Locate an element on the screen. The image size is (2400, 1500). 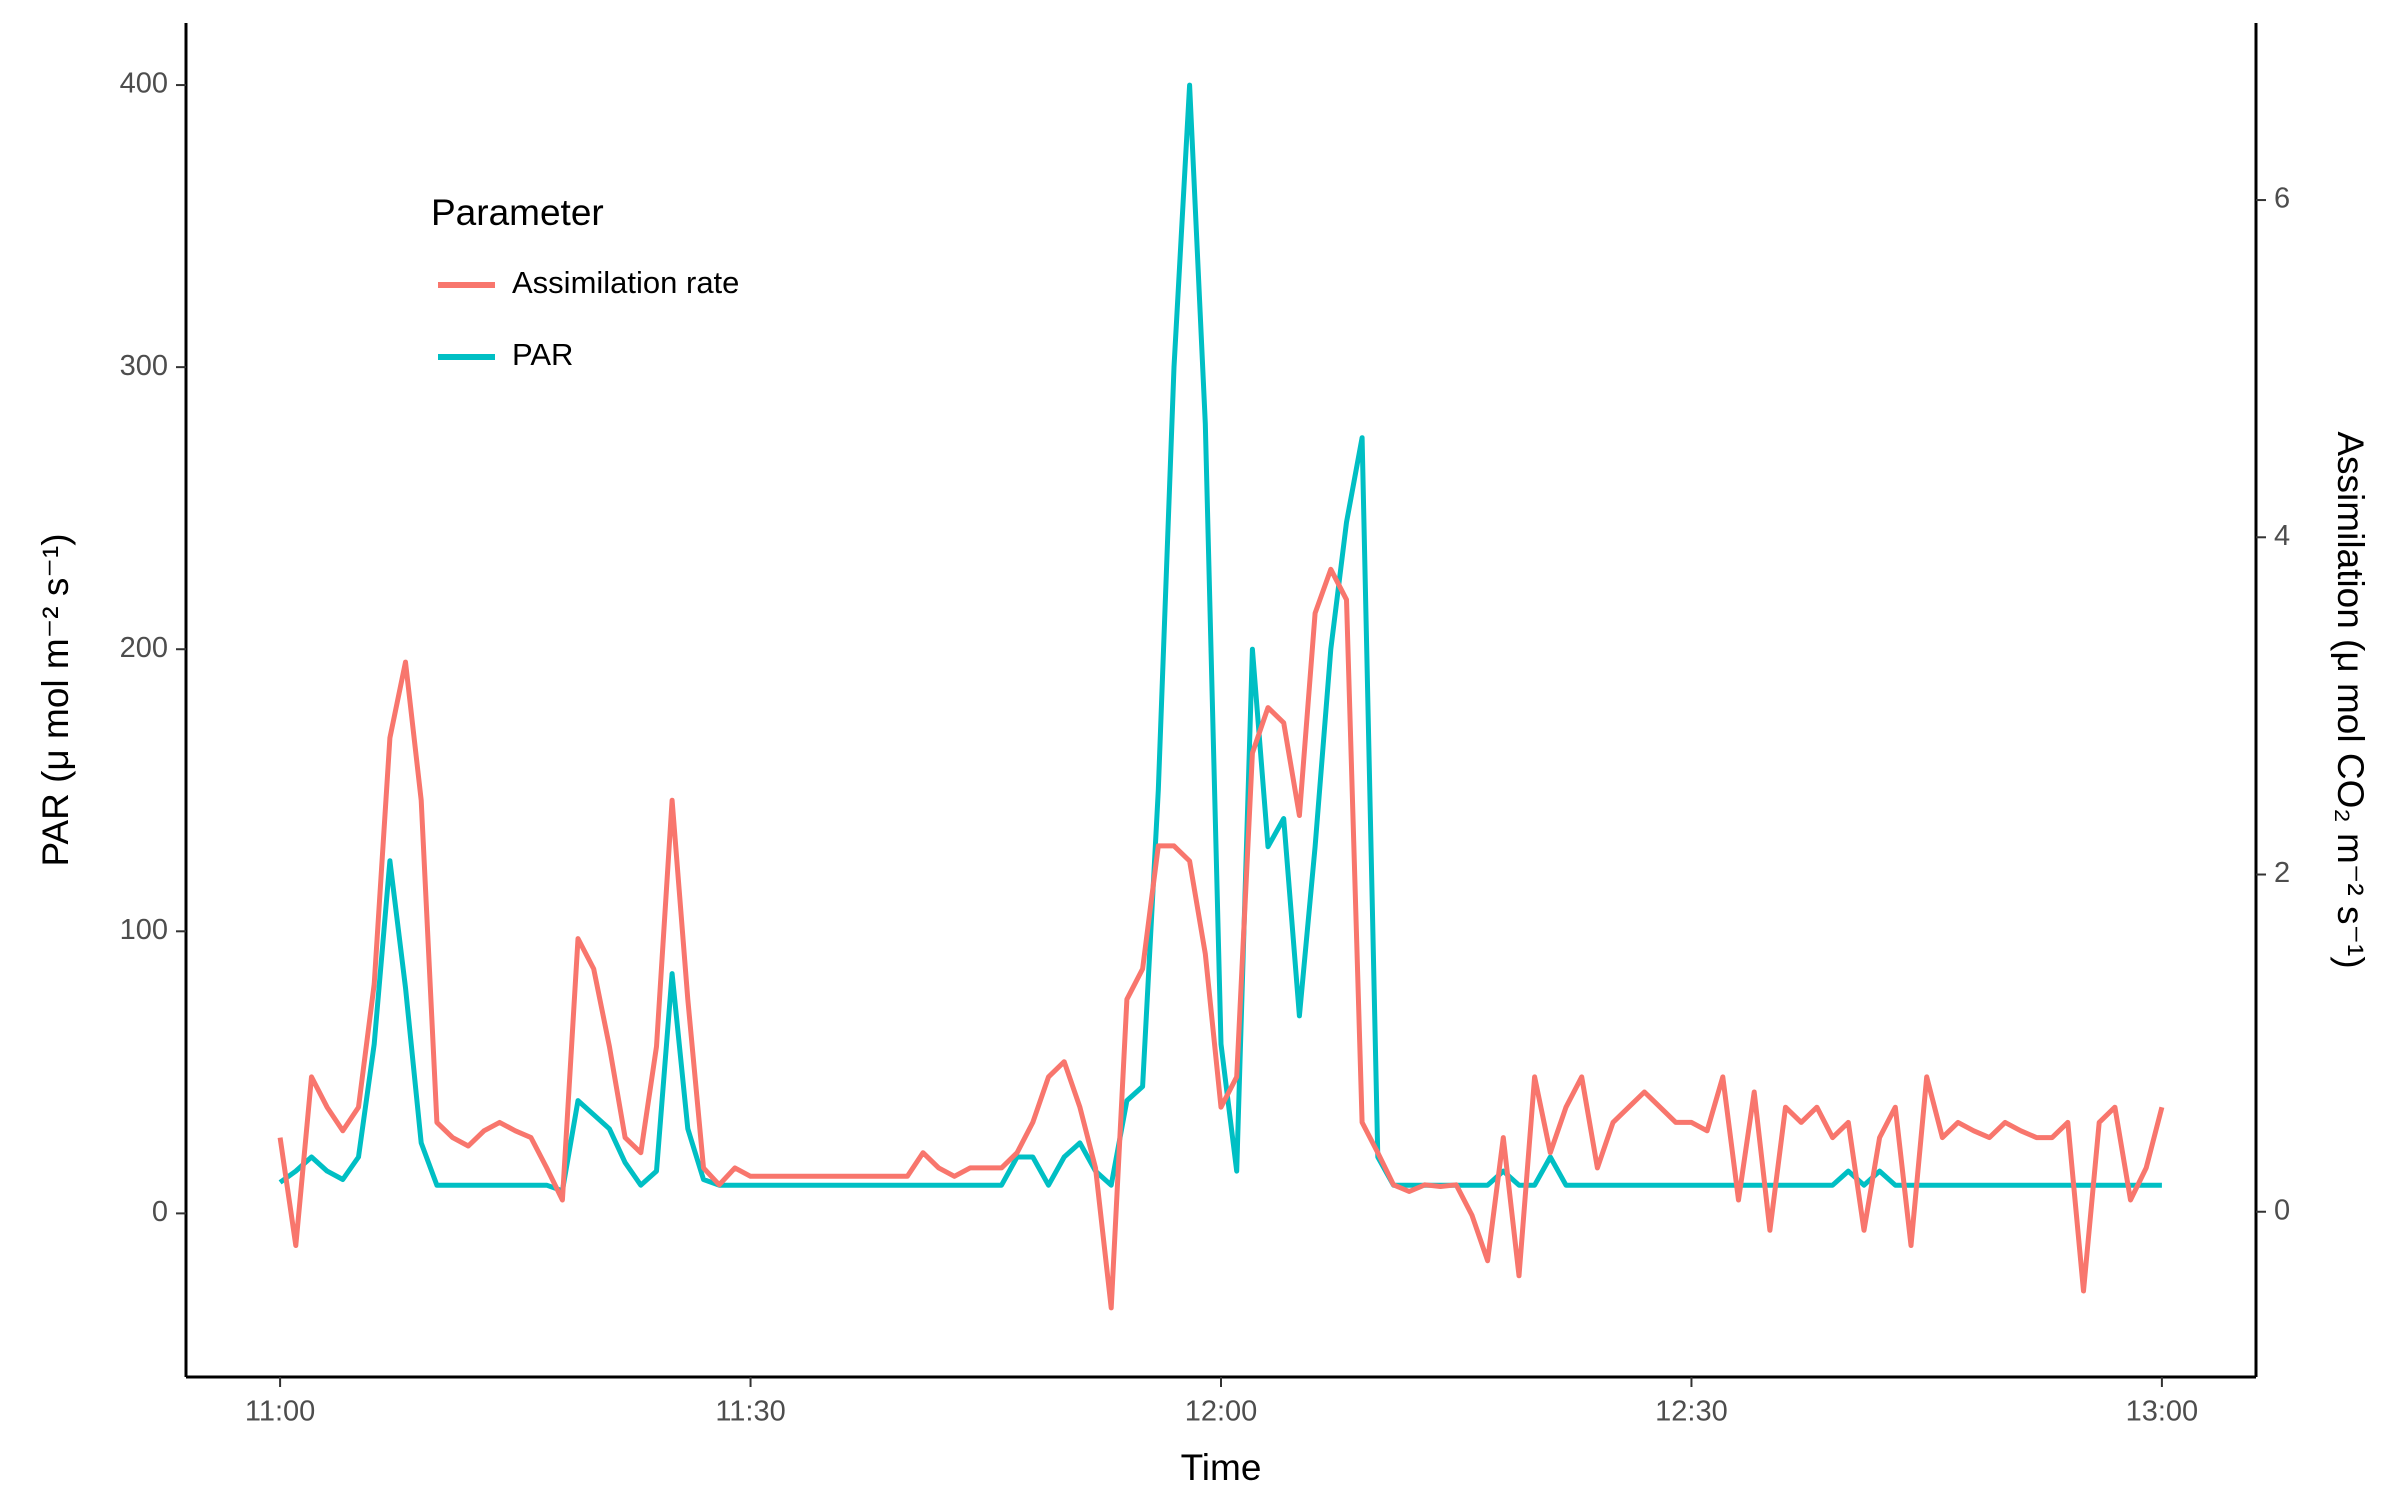
y-tick-label: 300 is located at coordinates (144, 366).